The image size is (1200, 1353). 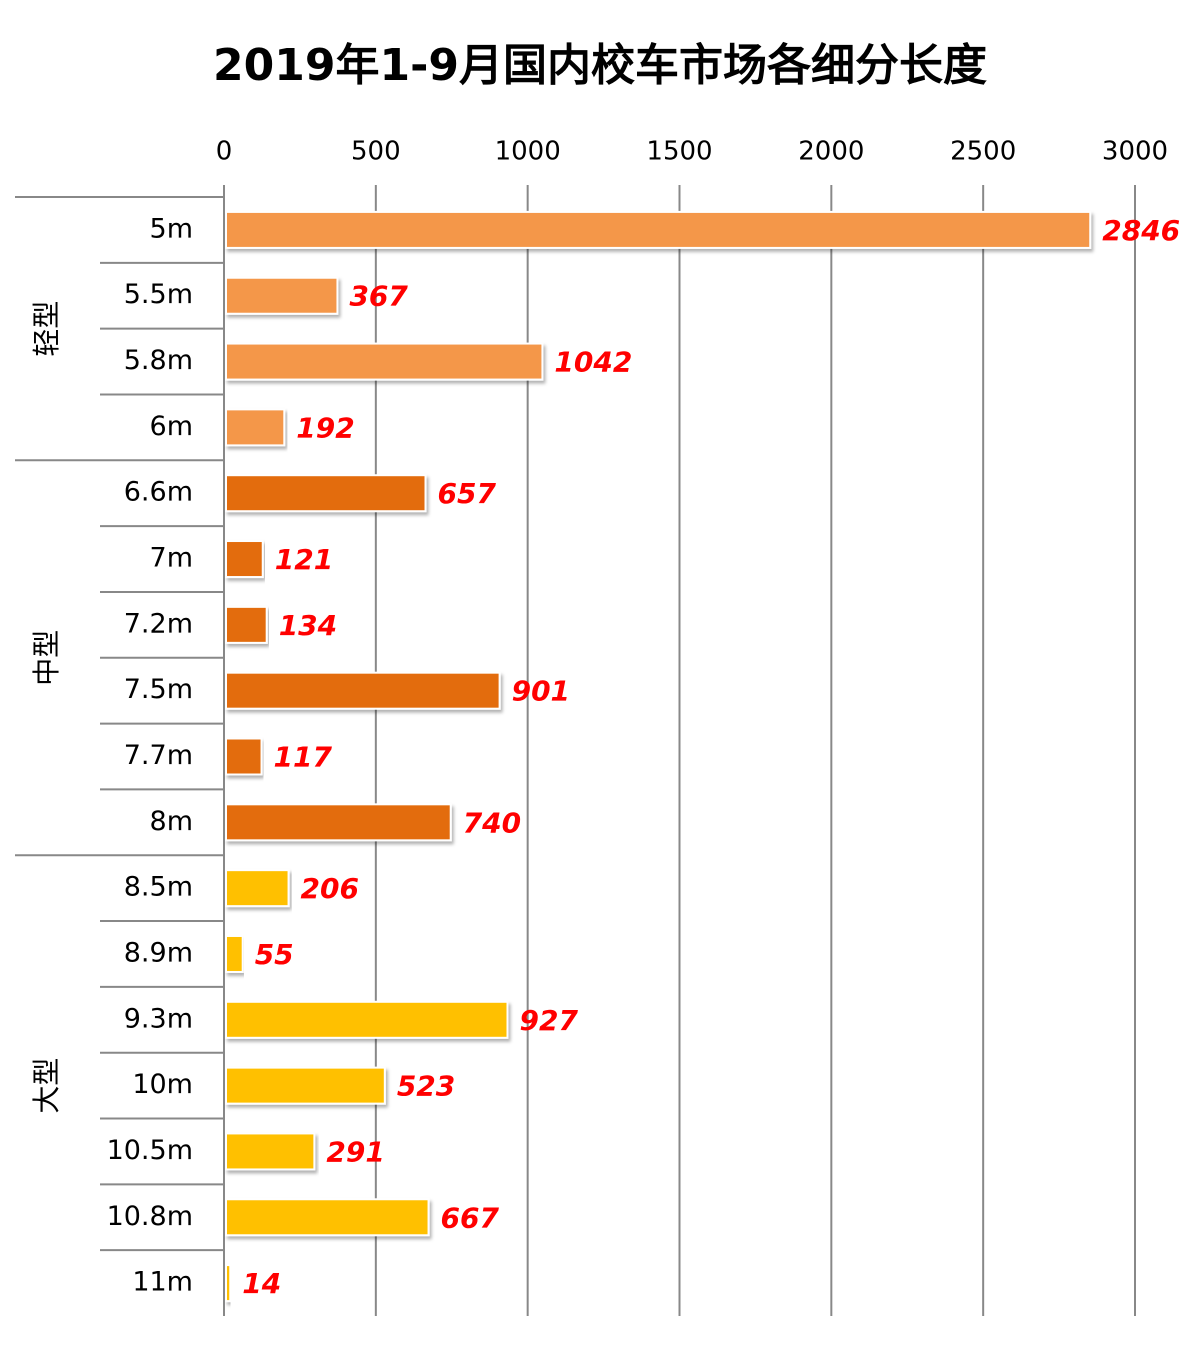 What do you see at coordinates (46, 658) in the screenshot?
I see `group-label: 中型` at bounding box center [46, 658].